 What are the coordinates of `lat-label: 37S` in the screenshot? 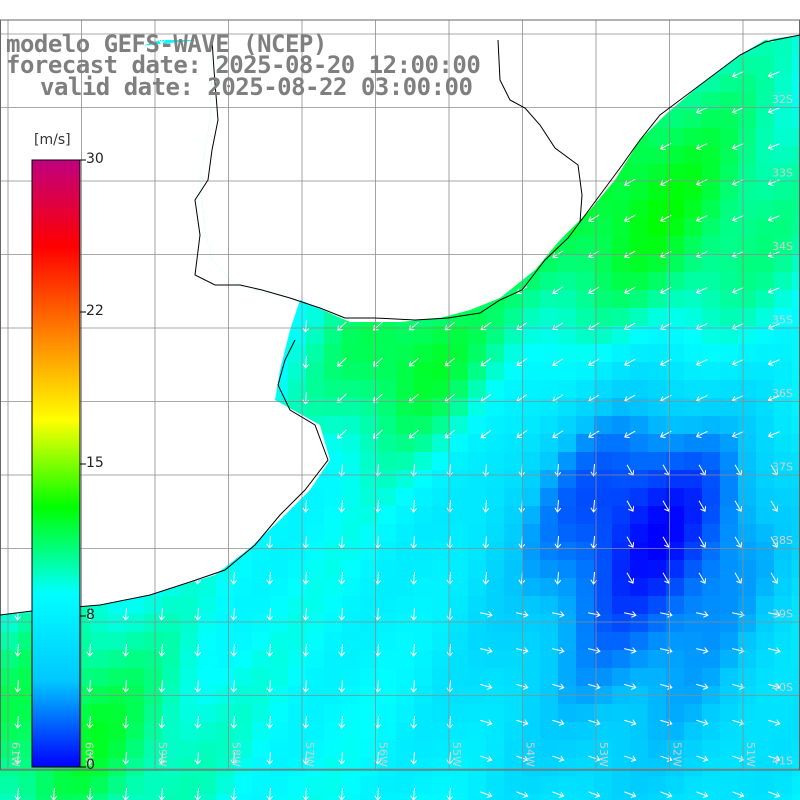 It's located at (782, 467).